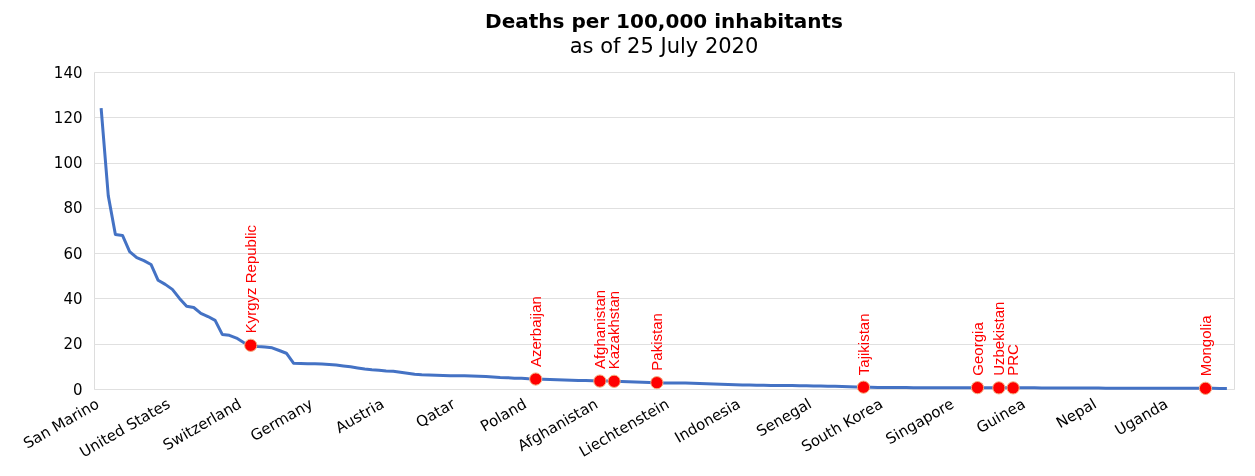  Describe the element at coordinates (77, 389) in the screenshot. I see `y-tick-label: 0` at that location.